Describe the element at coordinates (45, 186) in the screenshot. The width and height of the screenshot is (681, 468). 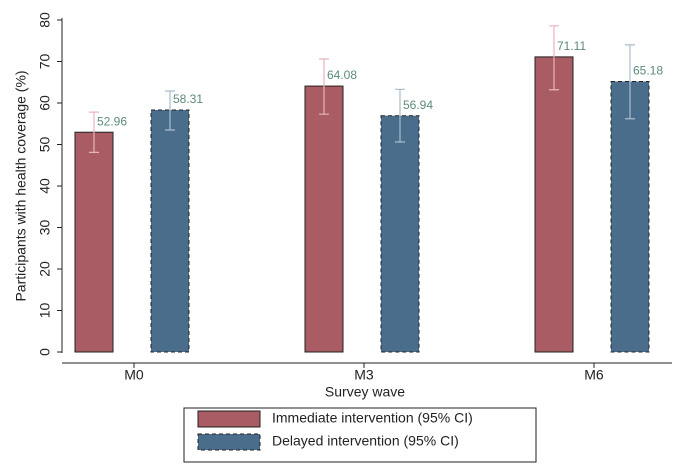
I see `y-tick-label: 40` at that location.